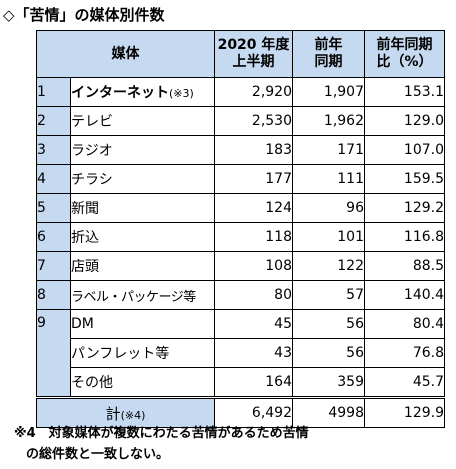  Describe the element at coordinates (142, 208) in the screenshot. I see `media-name: 新聞` at that location.